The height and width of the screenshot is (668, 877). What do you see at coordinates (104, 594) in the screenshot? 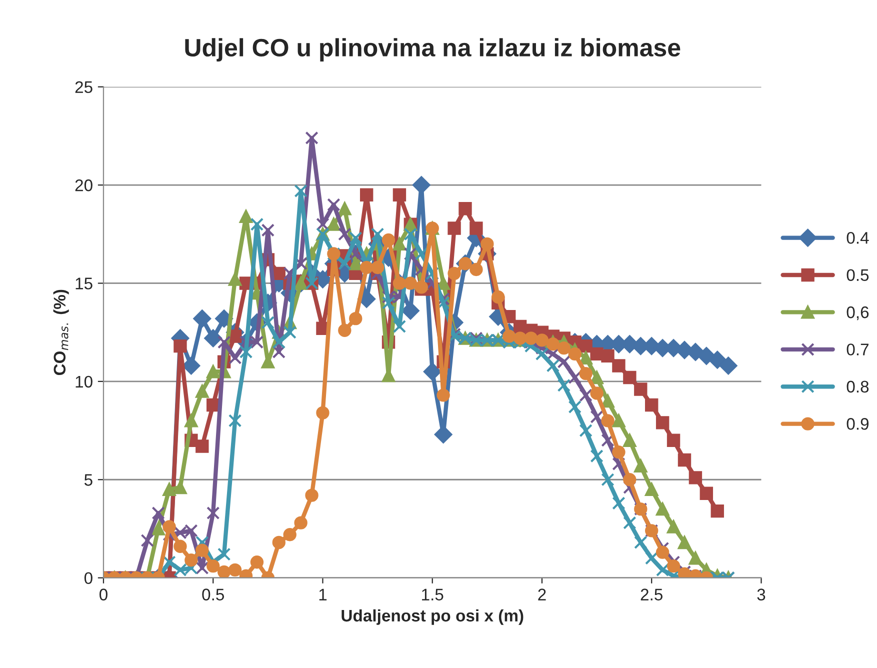
I see `x-tick-label: 0` at bounding box center [104, 594].